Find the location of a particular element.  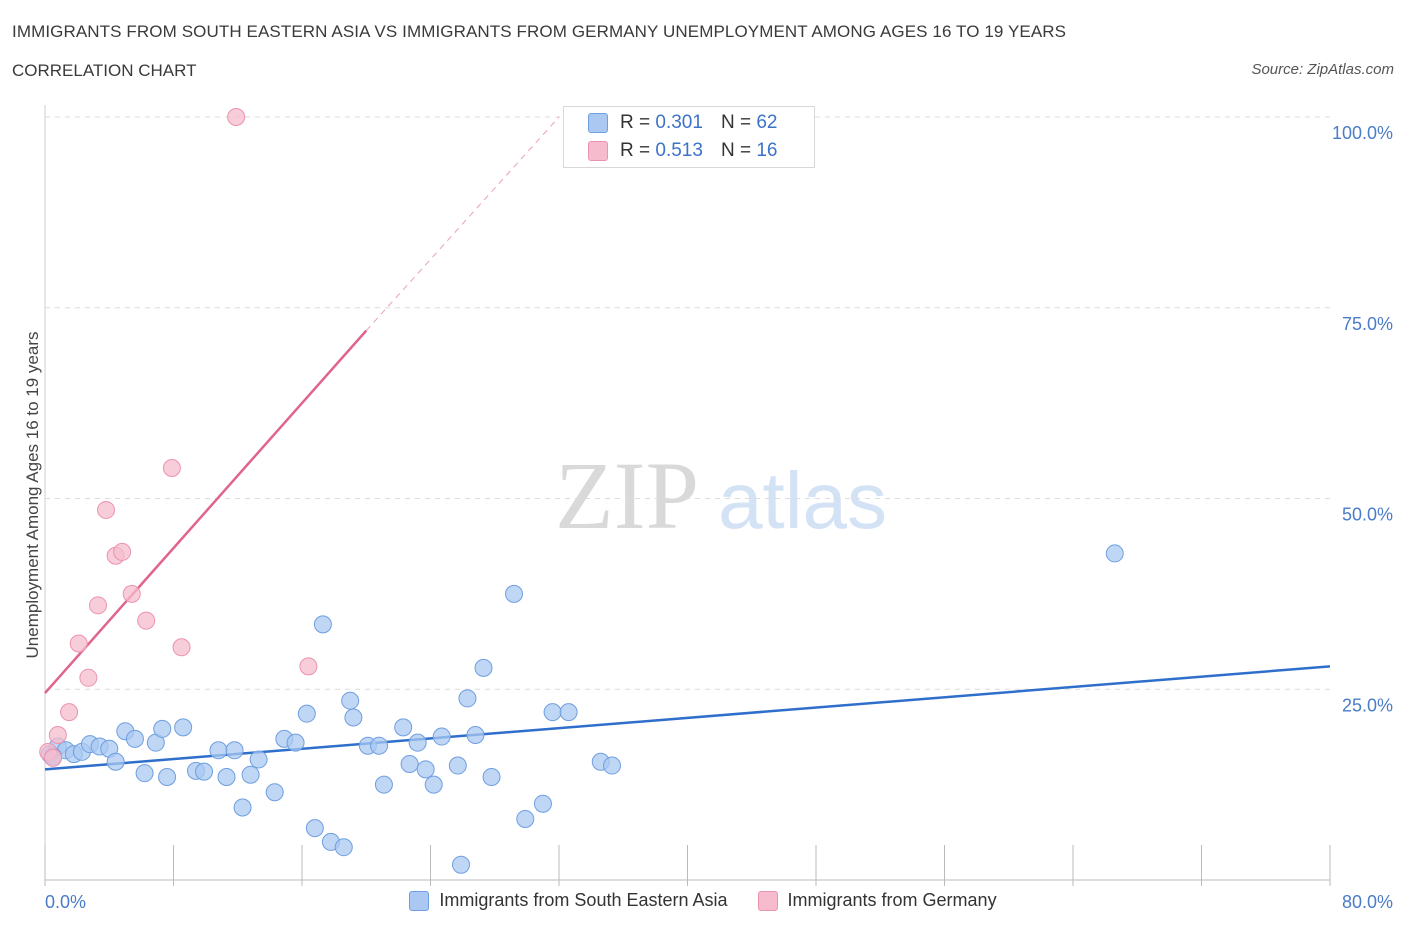

stats-n-value: 16 is located at coordinates (767, 150).